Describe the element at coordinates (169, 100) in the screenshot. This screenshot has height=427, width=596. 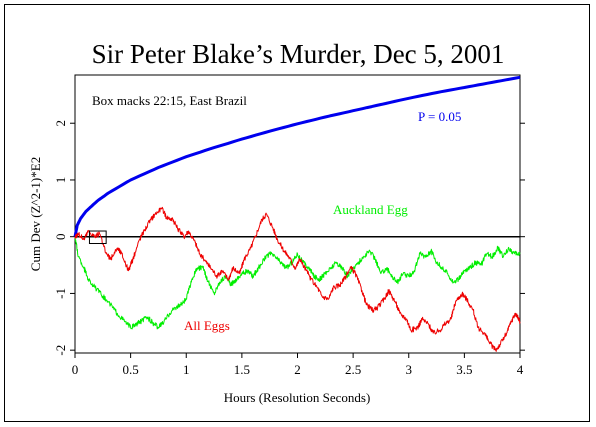
I see `box-note: Box macks 22:15, East Brazil` at that location.